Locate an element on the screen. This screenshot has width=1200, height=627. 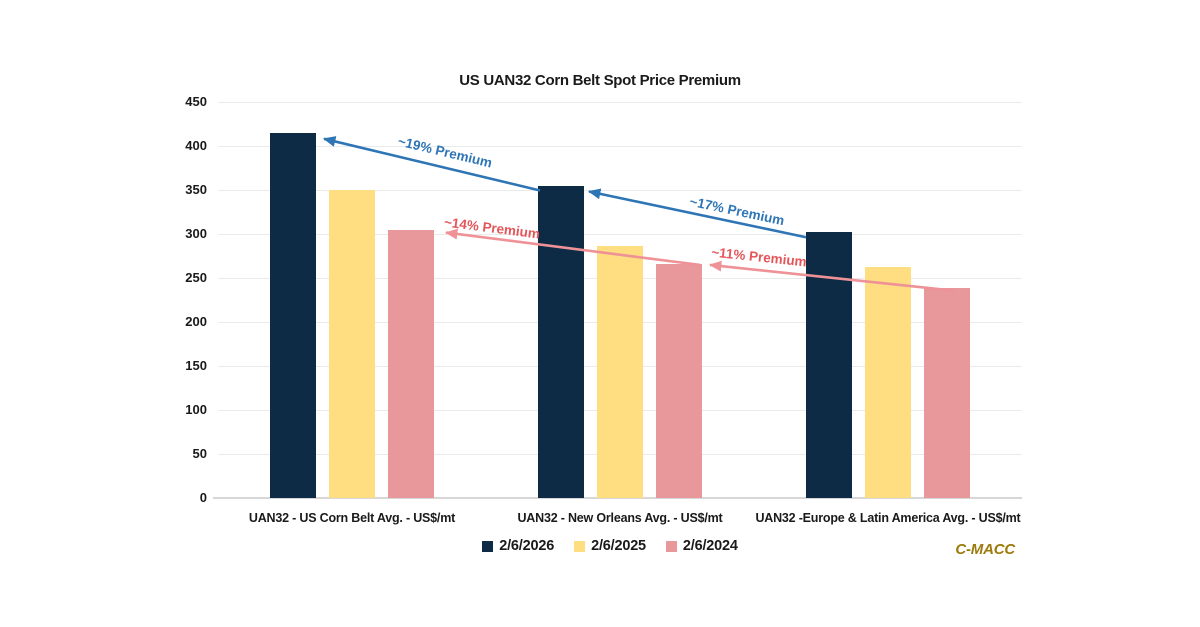
bar-2-6-2026-group3 is located at coordinates (829, 365).